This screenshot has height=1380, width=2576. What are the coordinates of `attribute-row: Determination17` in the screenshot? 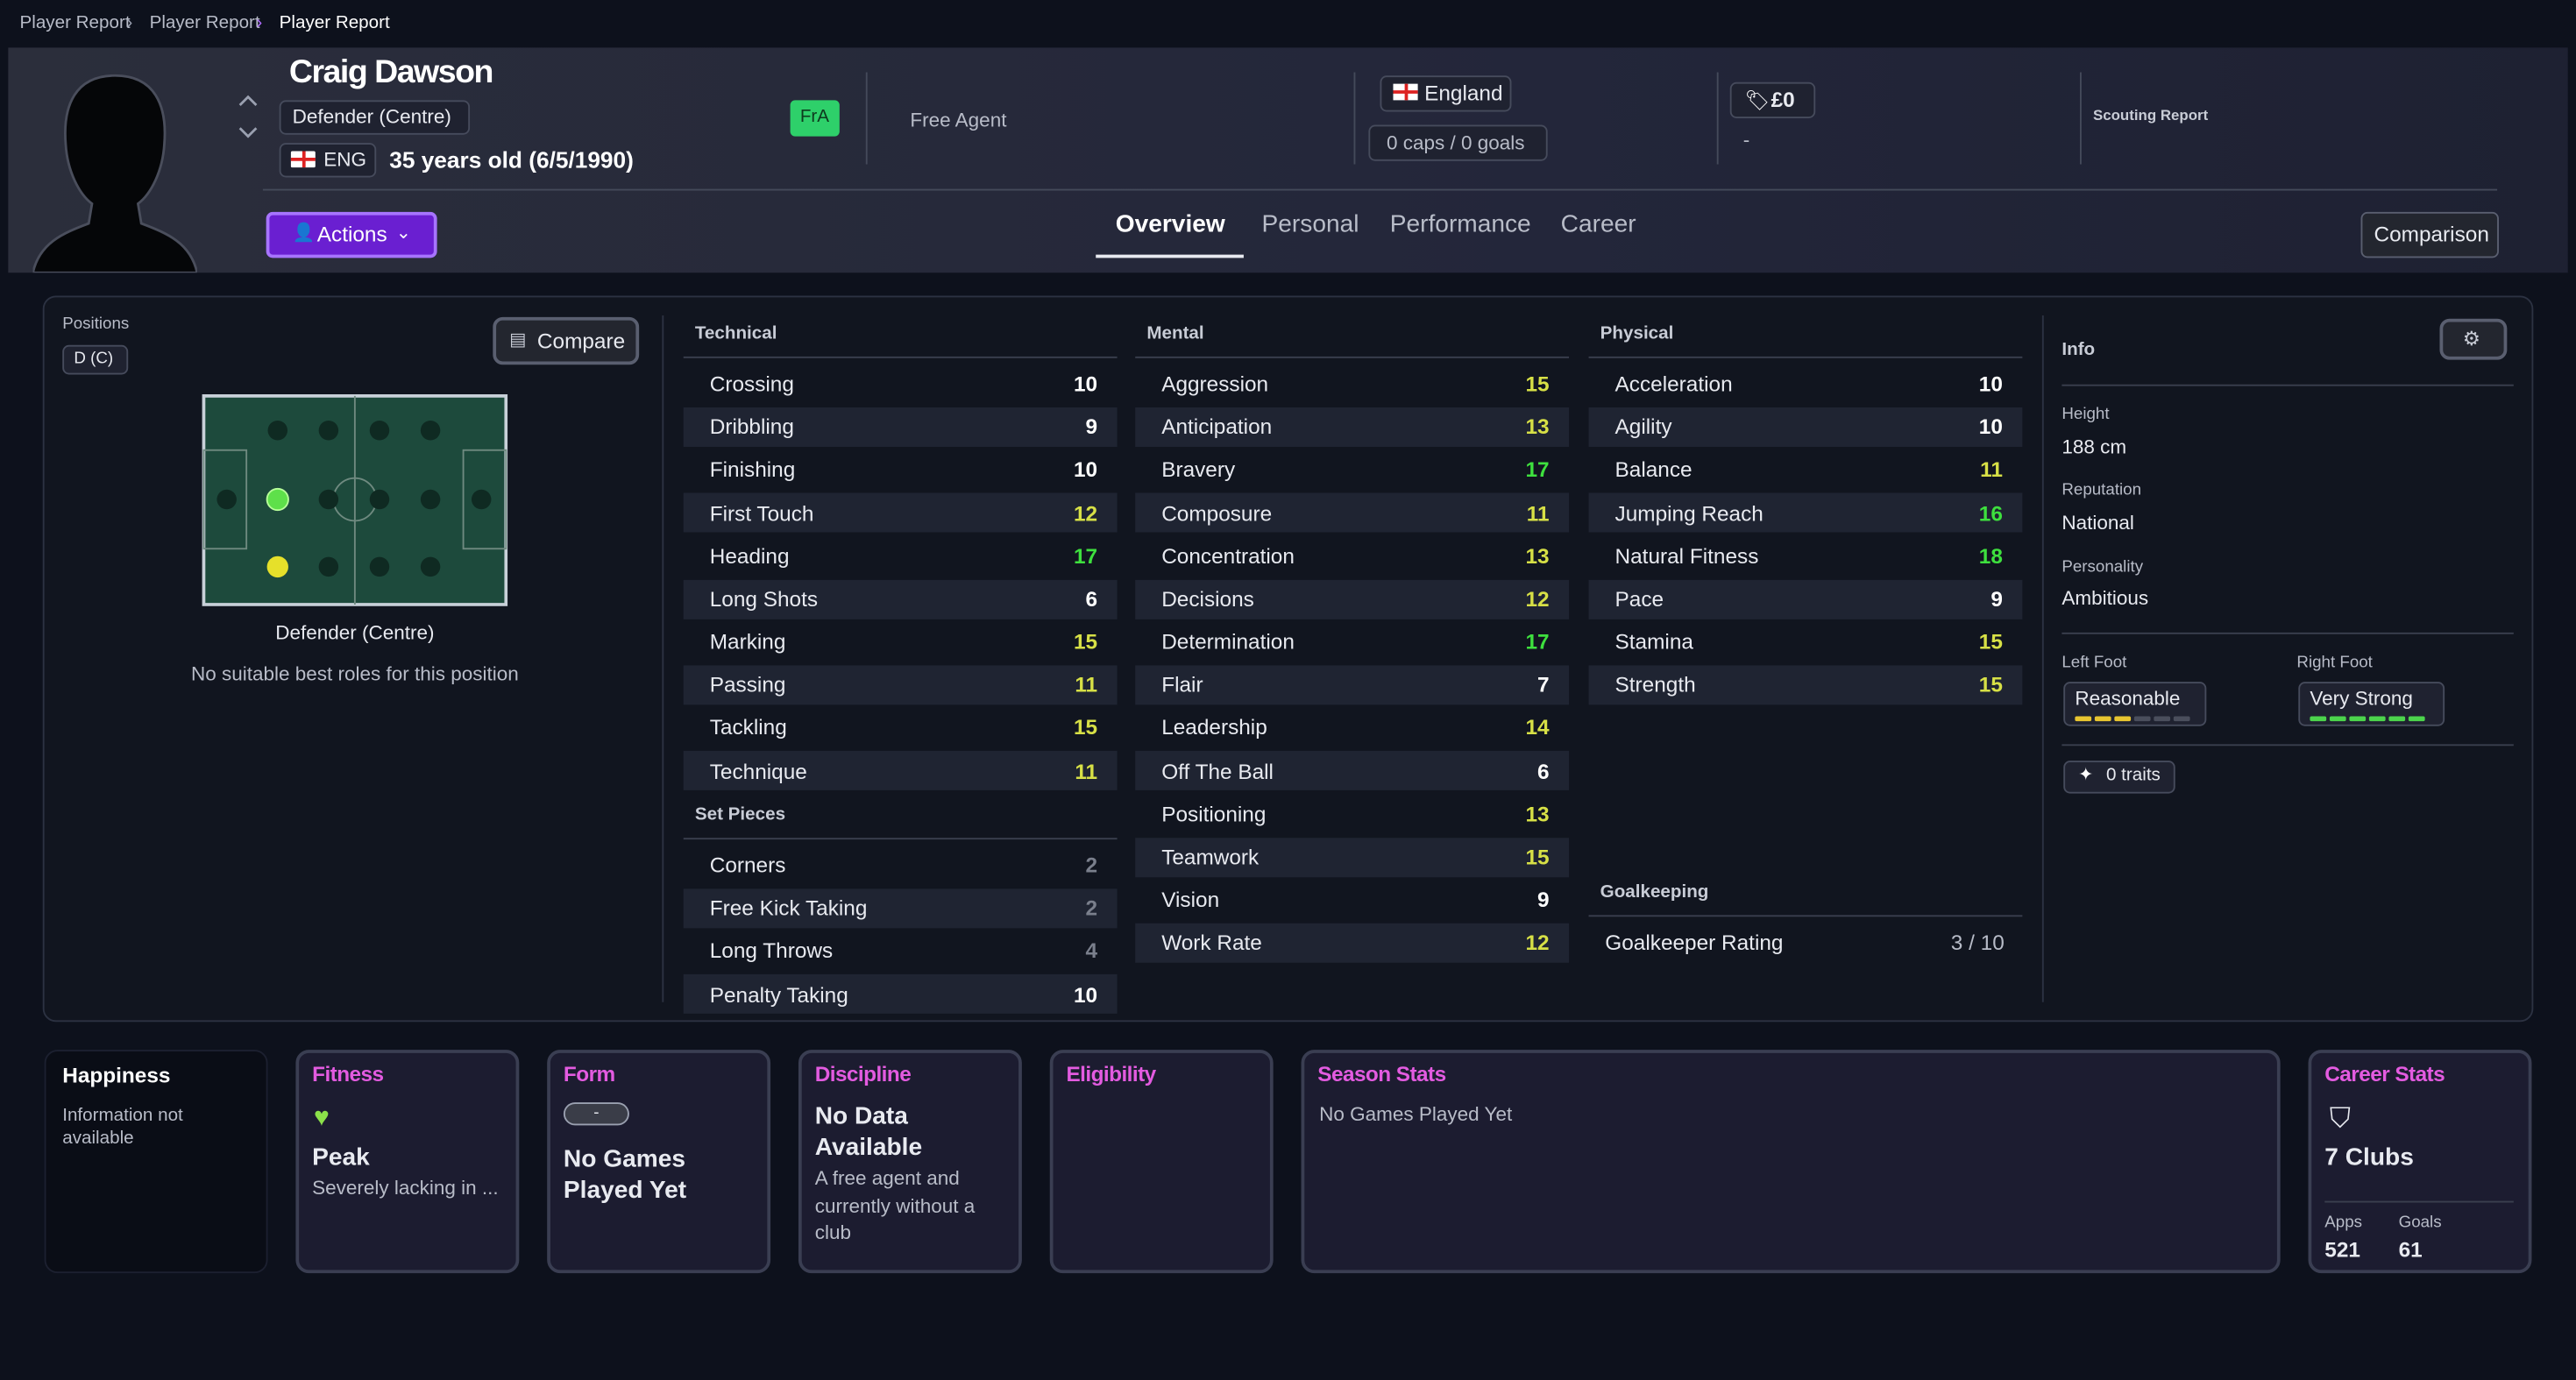 It's located at (1352, 642).